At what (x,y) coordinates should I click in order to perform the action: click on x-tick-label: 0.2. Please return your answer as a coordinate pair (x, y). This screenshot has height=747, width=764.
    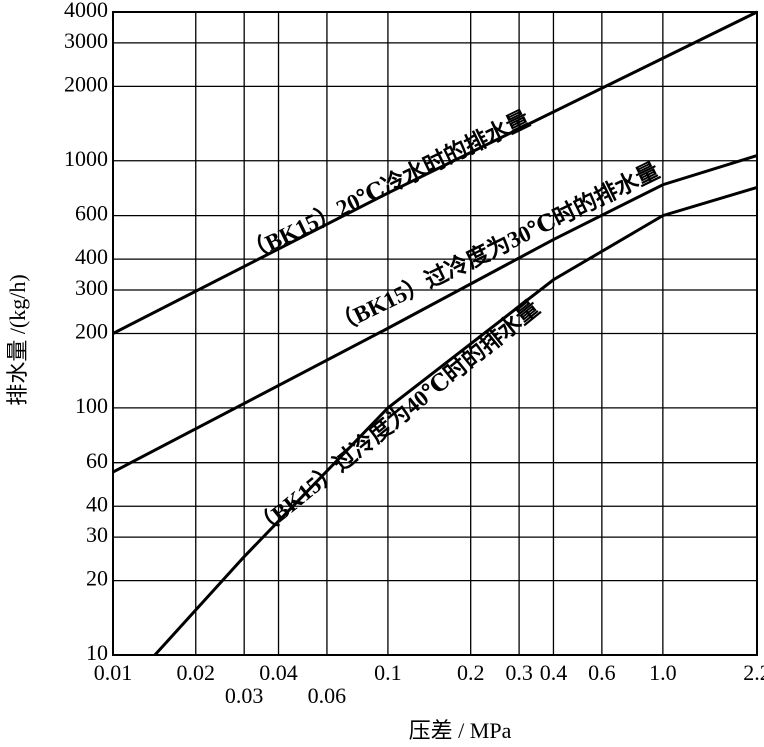
    Looking at the image, I should click on (471, 672).